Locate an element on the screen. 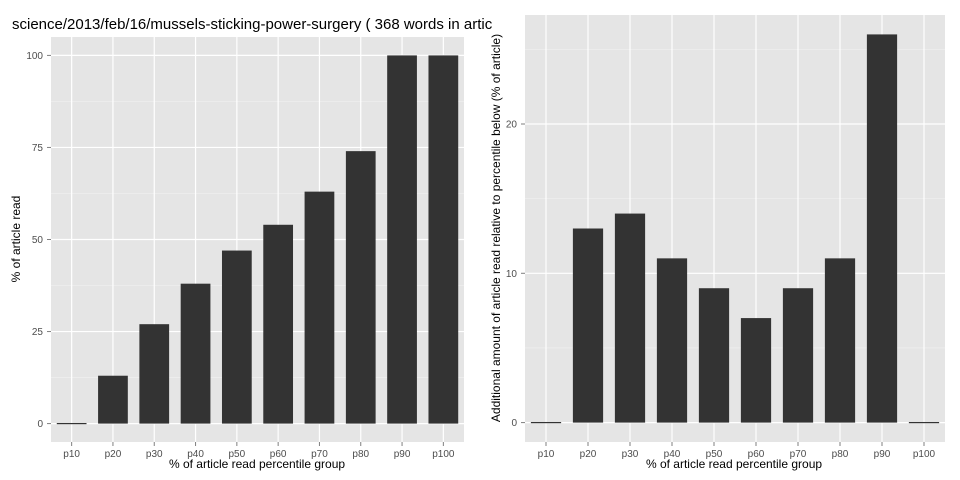 Image resolution: width=960 pixels, height=480 pixels. left-y-tick-labels: 0 25 50 75 100 is located at coordinates (38, 240).